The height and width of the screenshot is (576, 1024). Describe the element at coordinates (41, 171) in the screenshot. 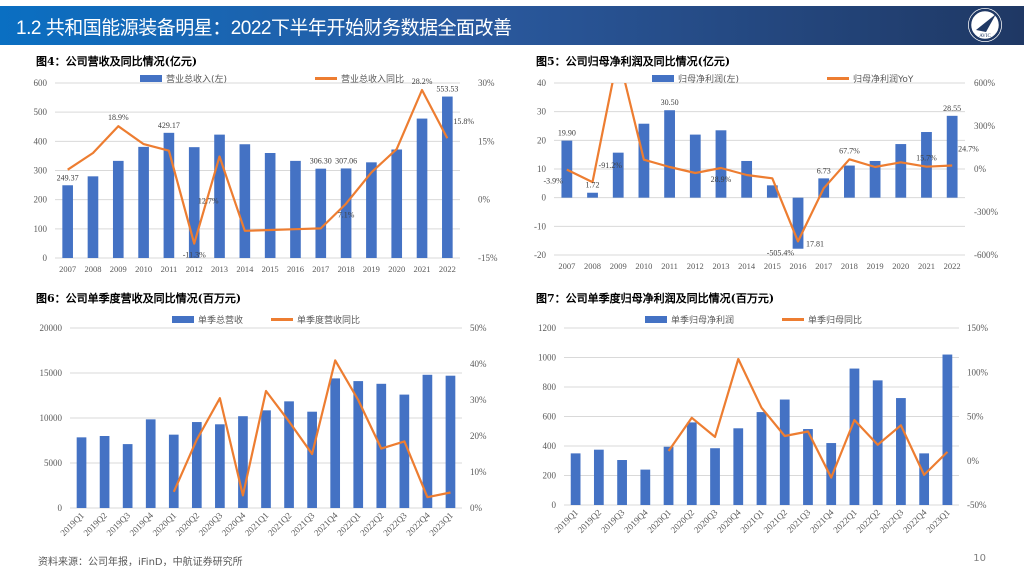

I see `y-left-tick-label: 300` at that location.